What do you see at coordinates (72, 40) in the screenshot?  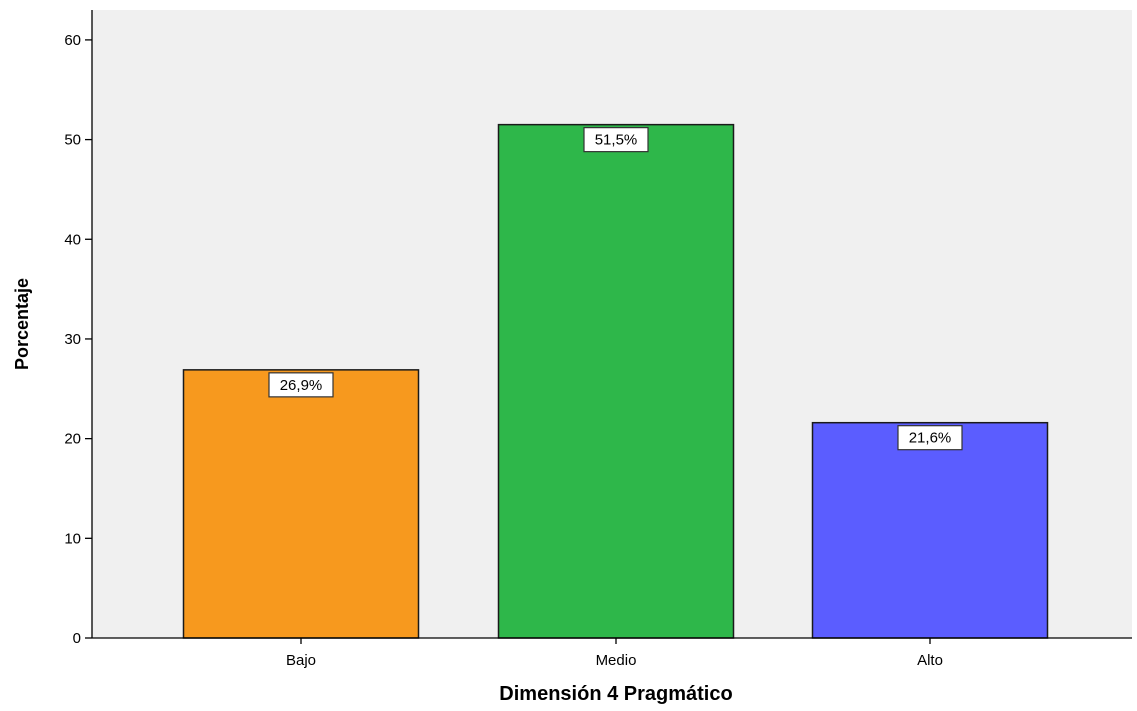 I see `y-tick-label-60: 60` at bounding box center [72, 40].